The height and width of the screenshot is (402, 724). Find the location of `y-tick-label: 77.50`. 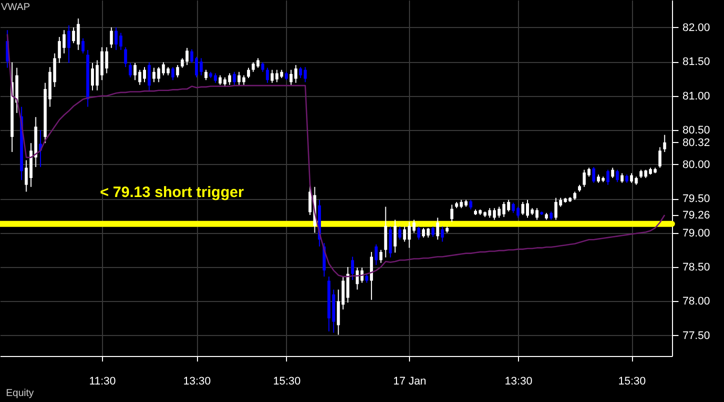

y-tick-label: 77.50 is located at coordinates (696, 336).